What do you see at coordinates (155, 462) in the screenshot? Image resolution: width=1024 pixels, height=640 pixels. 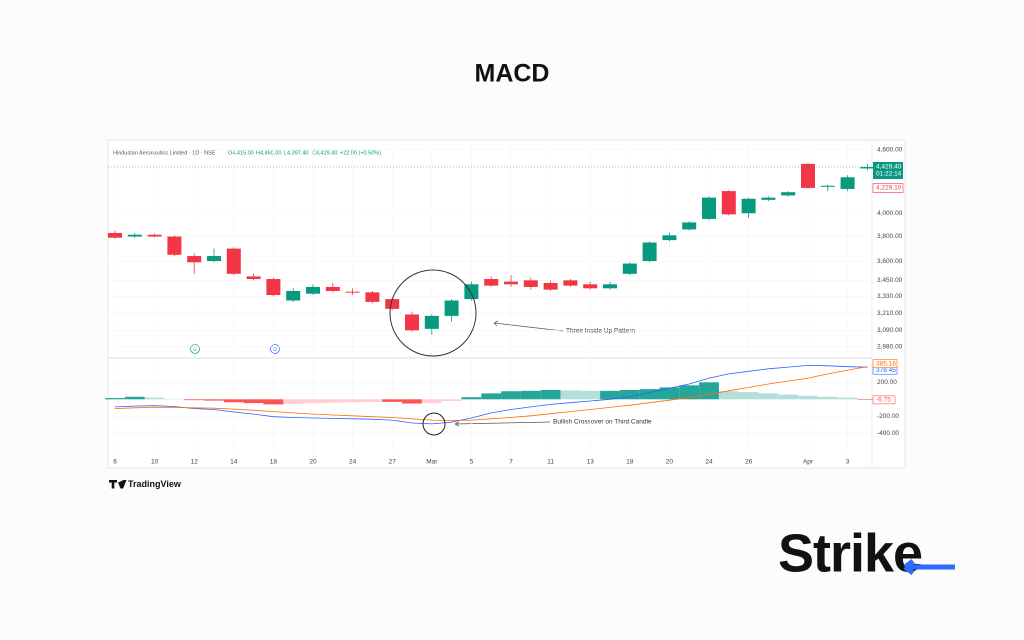 I see `x-tick-label: 10` at bounding box center [155, 462].